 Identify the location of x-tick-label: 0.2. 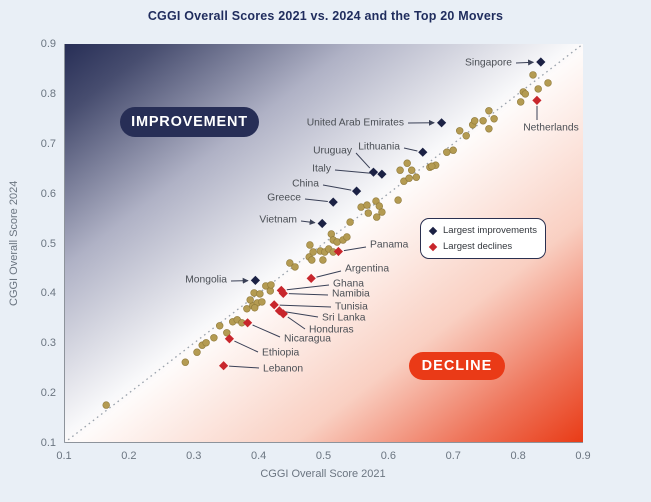
(129, 456).